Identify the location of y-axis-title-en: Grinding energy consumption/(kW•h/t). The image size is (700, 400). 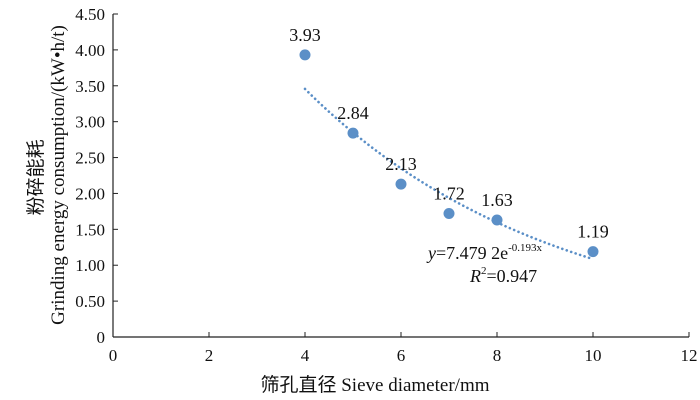
(58, 175).